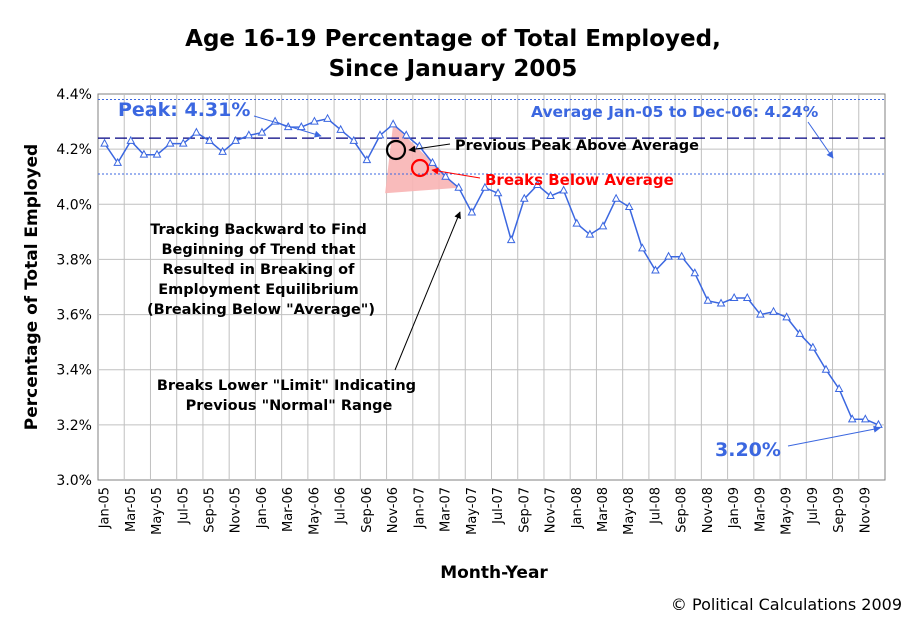  Describe the element at coordinates (105, 508) in the screenshot. I see `x-tick-label: Jan-05` at that location.